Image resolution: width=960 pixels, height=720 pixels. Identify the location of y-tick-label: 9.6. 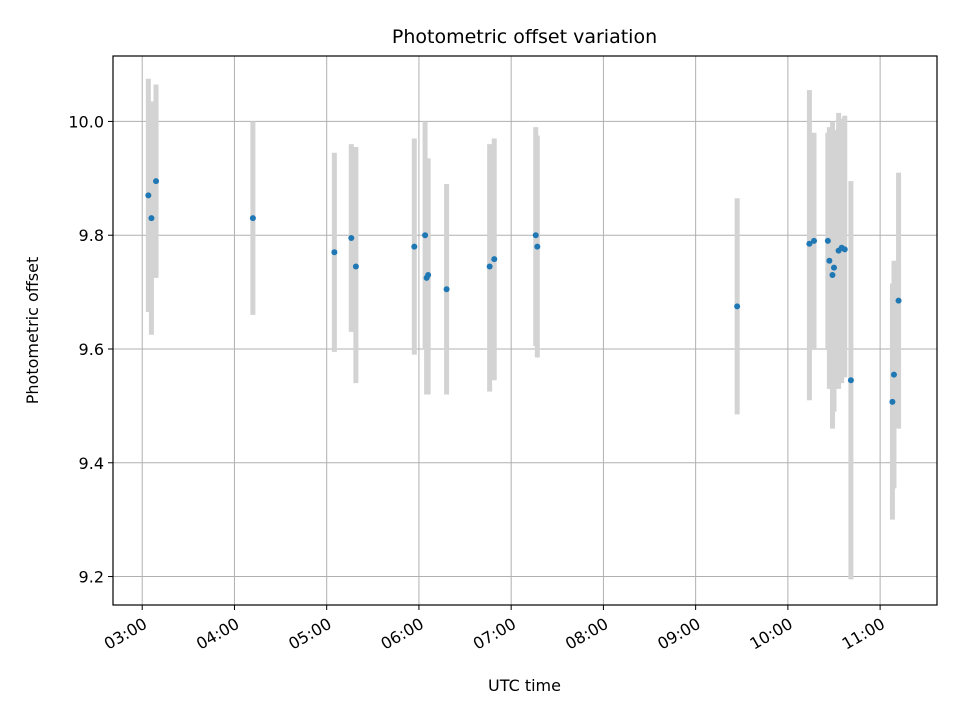
(91, 349).